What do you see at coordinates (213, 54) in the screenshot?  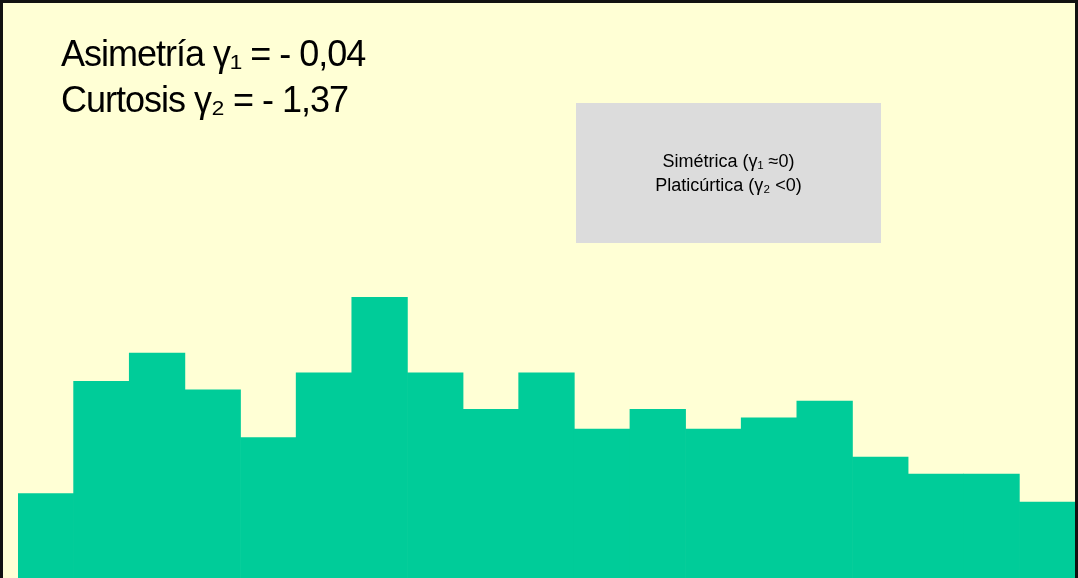 I see `text: Asimetría γ₁ = - 0,04` at bounding box center [213, 54].